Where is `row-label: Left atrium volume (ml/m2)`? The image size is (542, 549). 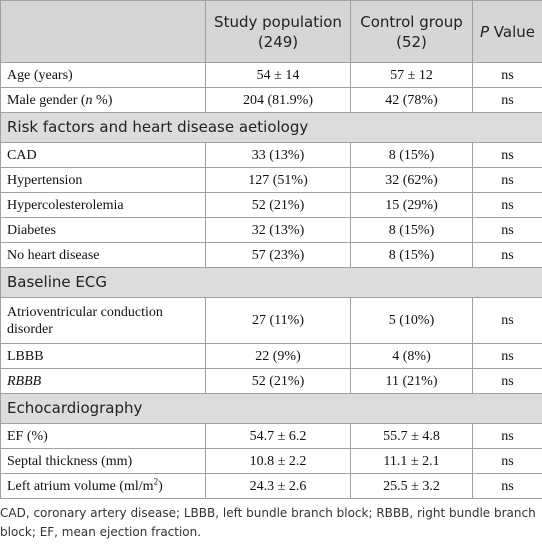
row-label: Left atrium volume (ml/m2) is located at coordinates (103, 486).